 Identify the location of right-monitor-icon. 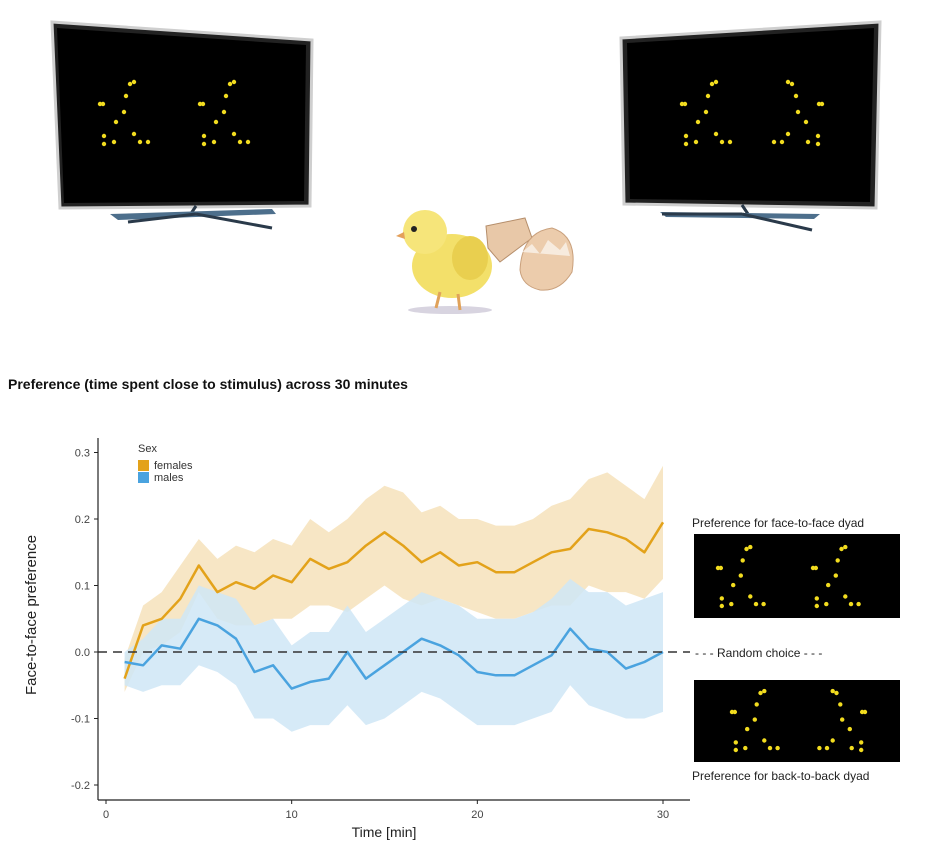
(750, 126).